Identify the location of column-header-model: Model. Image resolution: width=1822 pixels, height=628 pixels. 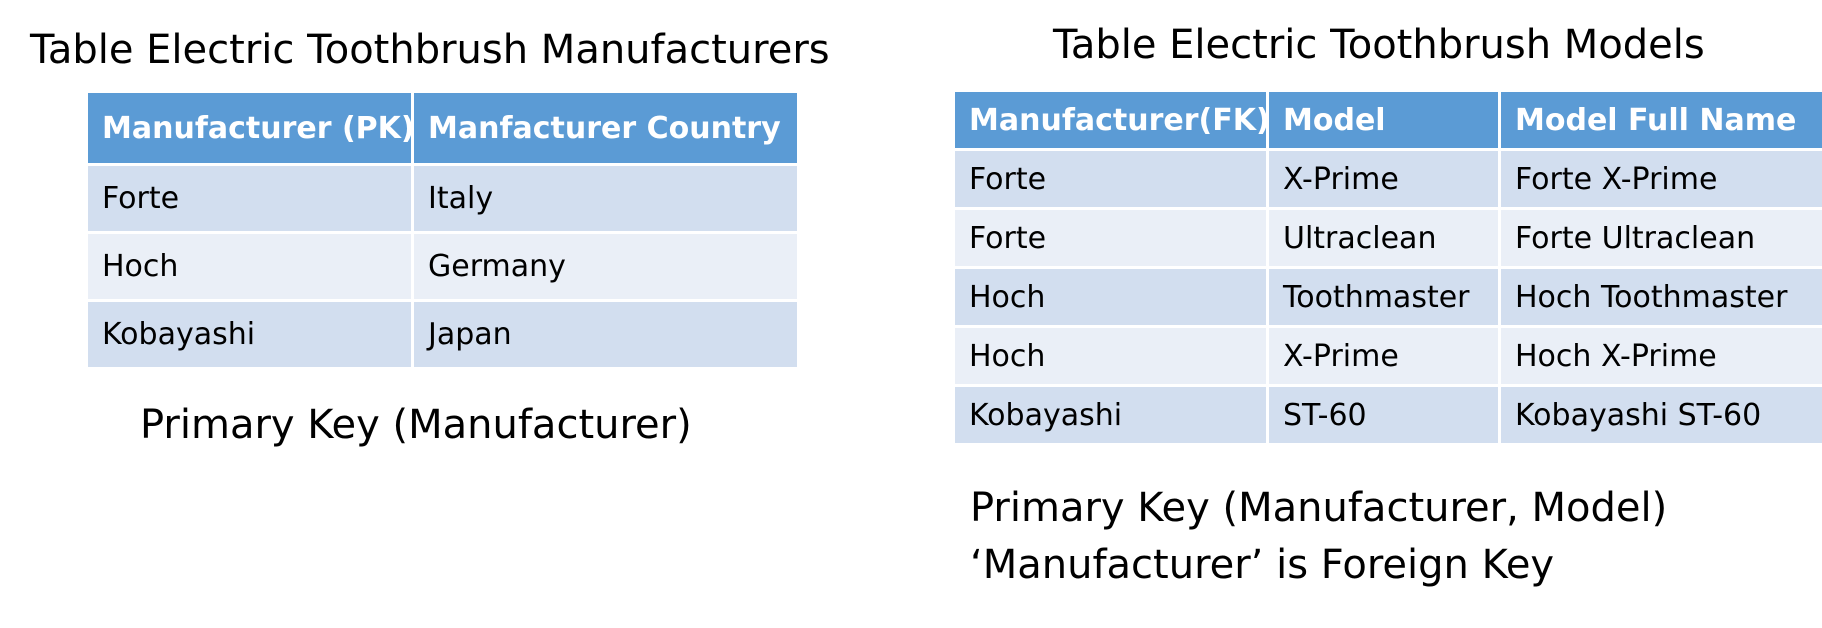
(1383, 120).